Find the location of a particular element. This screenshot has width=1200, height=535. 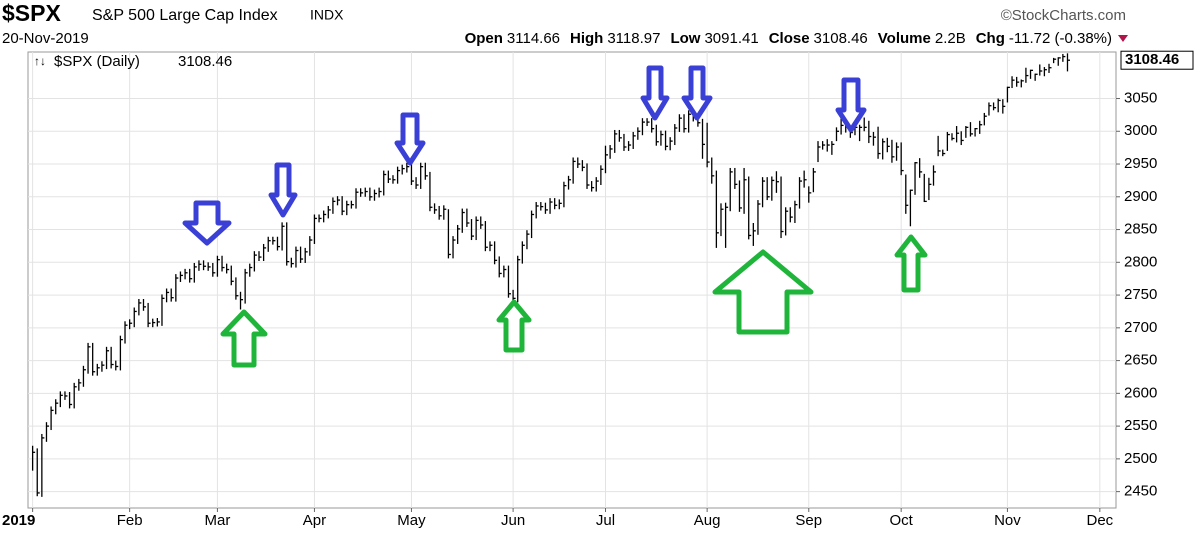

quote-label: High is located at coordinates (587, 38).